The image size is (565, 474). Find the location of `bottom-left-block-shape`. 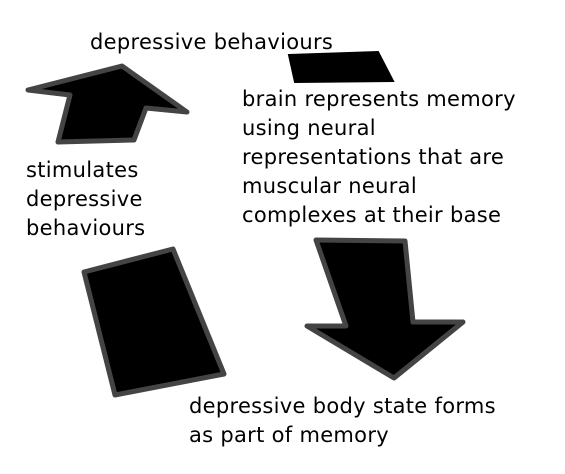

bottom-left-block-shape is located at coordinates (154, 322).